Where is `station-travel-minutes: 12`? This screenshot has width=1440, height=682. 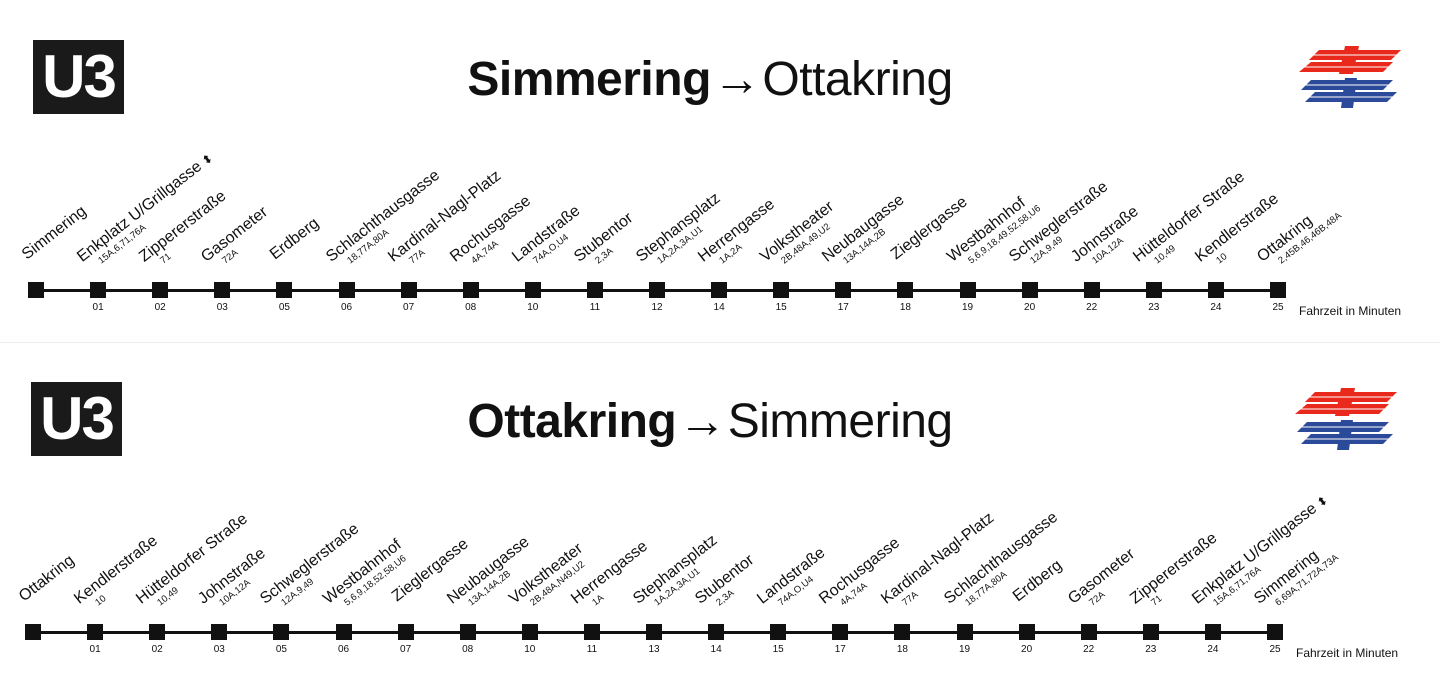
station-travel-minutes: 12 is located at coordinates (657, 307).